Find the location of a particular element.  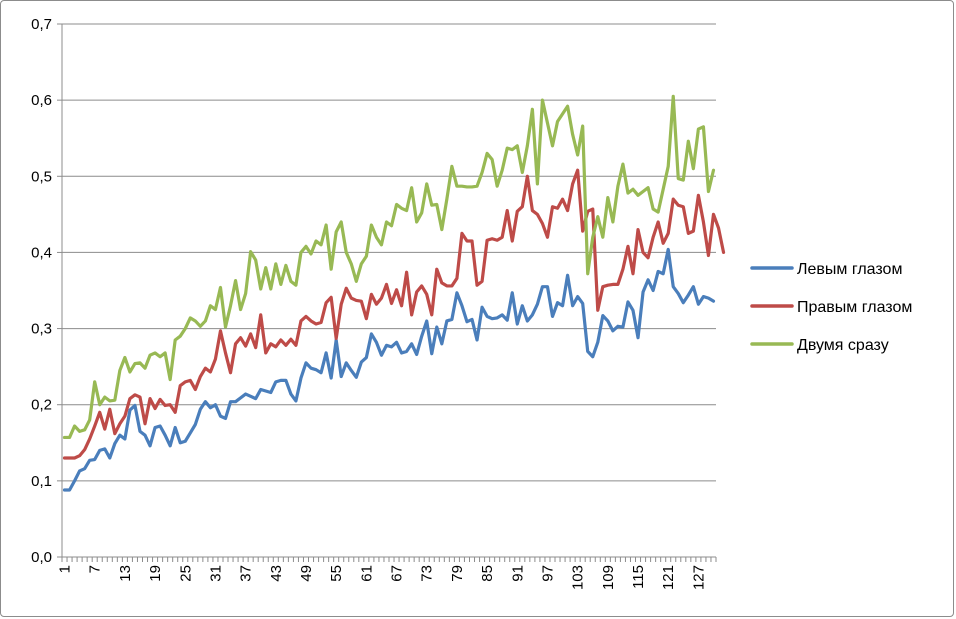

x-tick-label: 91 is located at coordinates (517, 573).